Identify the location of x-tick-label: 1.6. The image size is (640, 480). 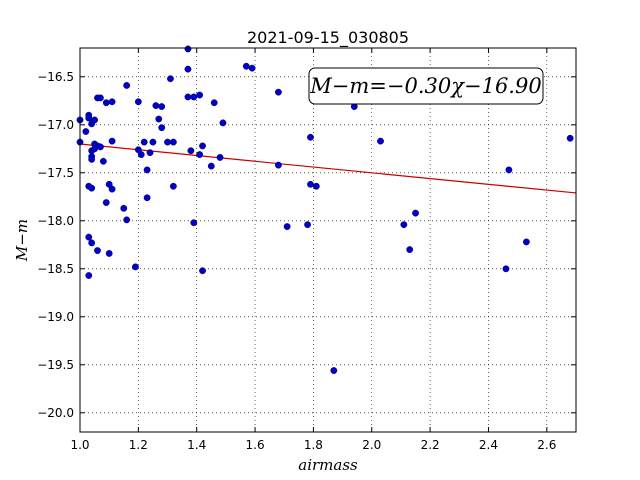
(255, 445).